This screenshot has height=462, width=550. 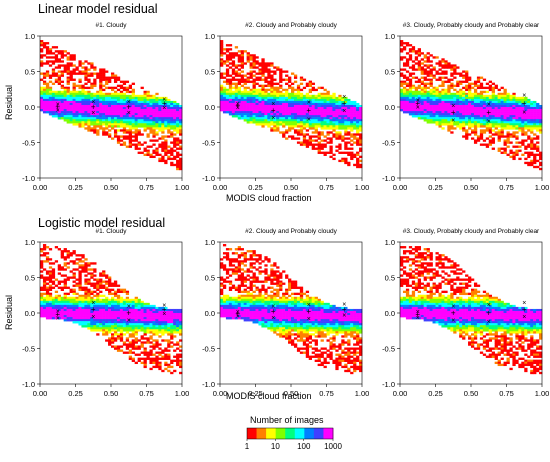 What do you see at coordinates (220, 187) in the screenshot?
I see `x-tick-label: 0.00` at bounding box center [220, 187].